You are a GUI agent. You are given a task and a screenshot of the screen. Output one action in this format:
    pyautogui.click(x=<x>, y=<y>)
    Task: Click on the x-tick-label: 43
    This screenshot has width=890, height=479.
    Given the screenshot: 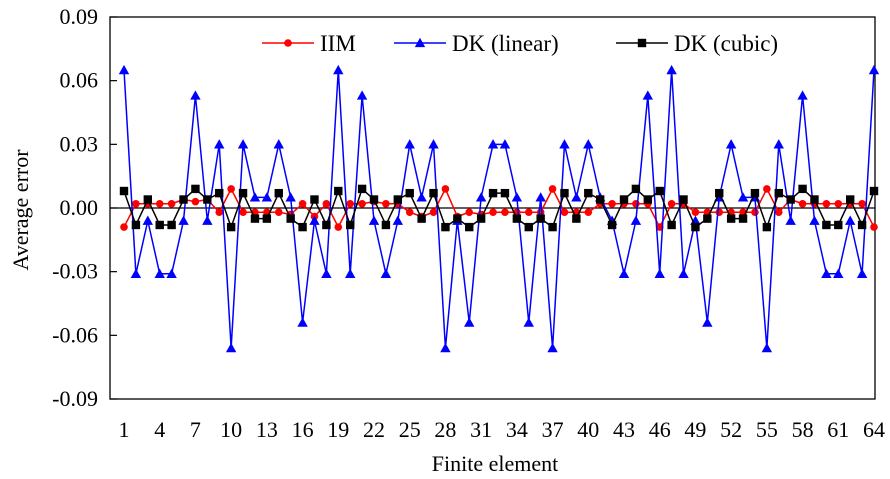 What is the action you would take?
    pyautogui.click(x=624, y=429)
    